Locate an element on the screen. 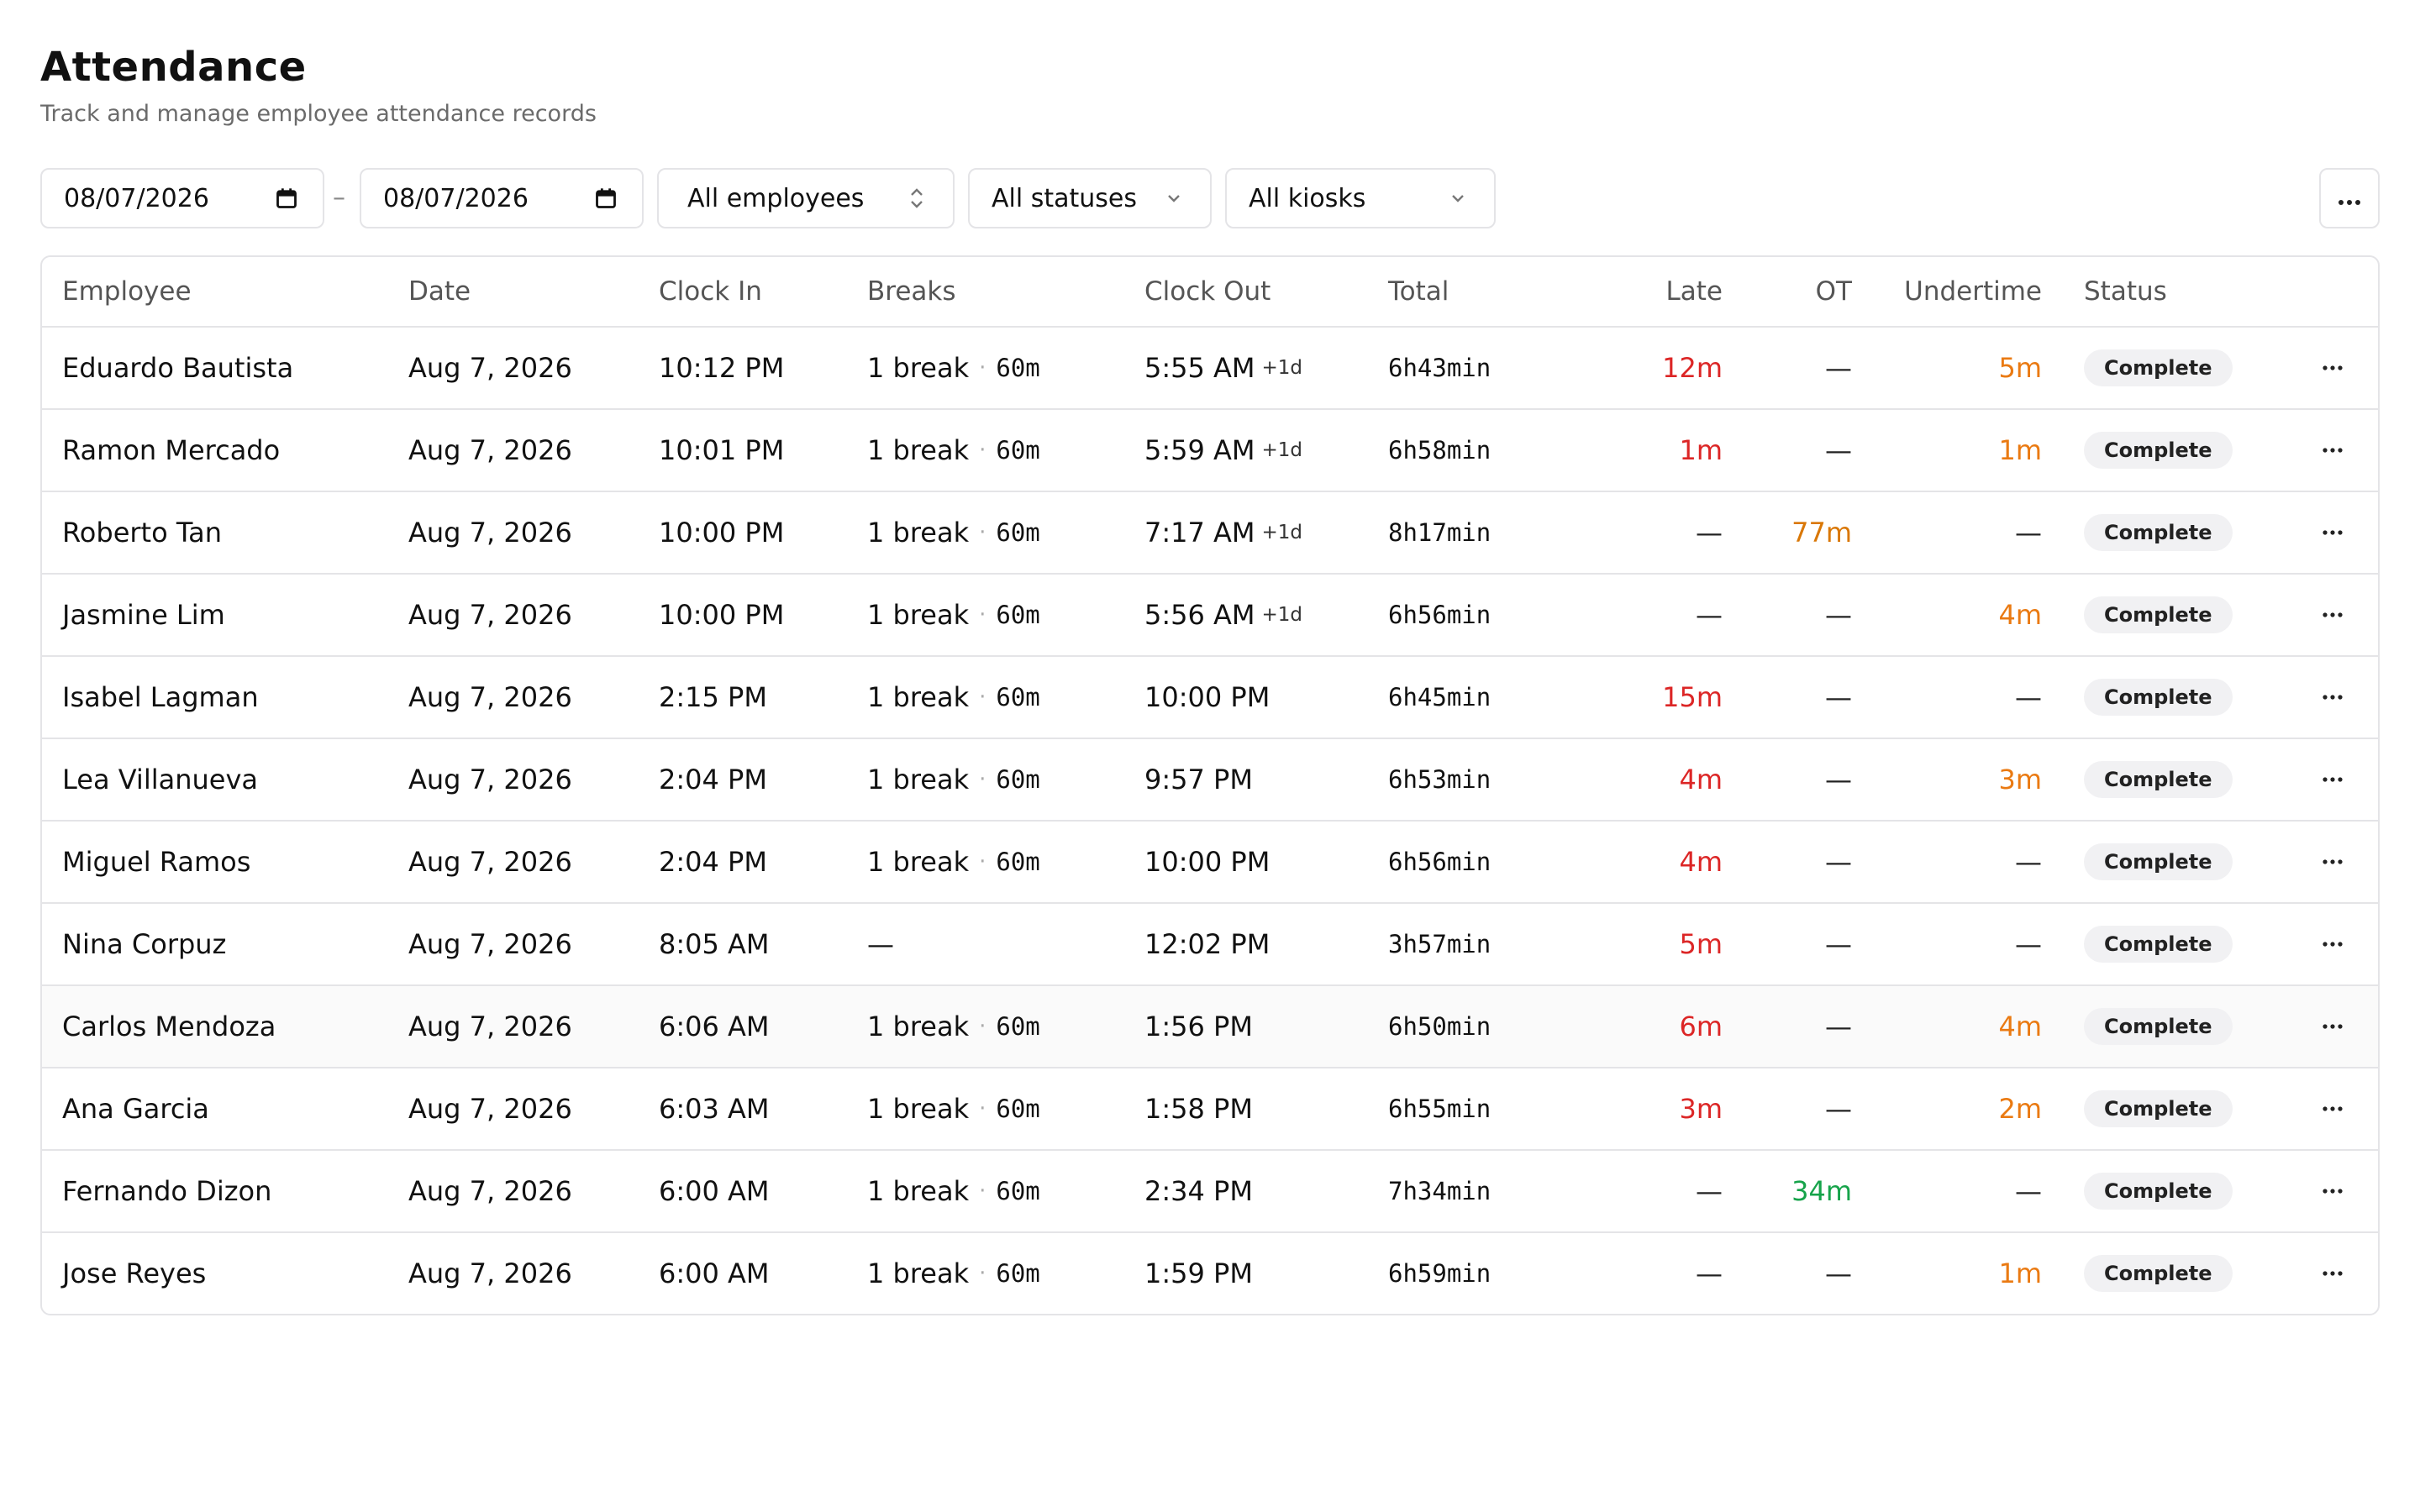  employee-name: Isabel Lagman is located at coordinates (161, 697).